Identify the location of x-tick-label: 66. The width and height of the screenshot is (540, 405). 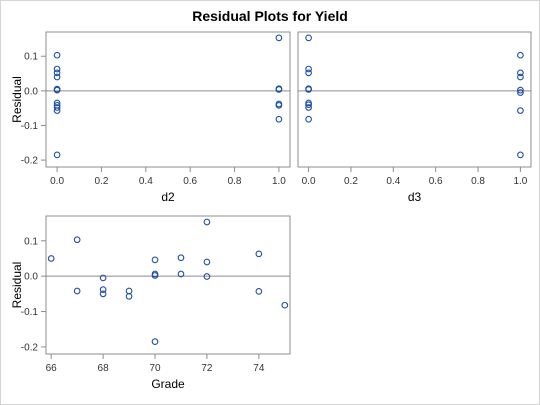
(52, 368).